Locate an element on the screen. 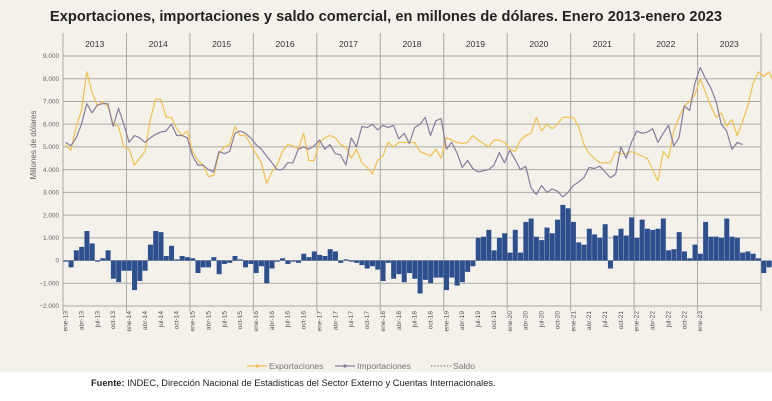 This screenshot has width=772, height=401. year-label: 2022 is located at coordinates (665, 44).